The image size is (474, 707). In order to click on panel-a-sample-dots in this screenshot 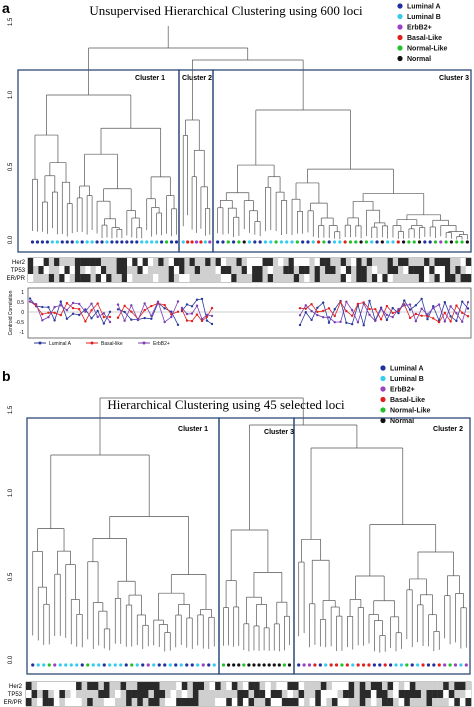, I will do `click(249, 242)`.